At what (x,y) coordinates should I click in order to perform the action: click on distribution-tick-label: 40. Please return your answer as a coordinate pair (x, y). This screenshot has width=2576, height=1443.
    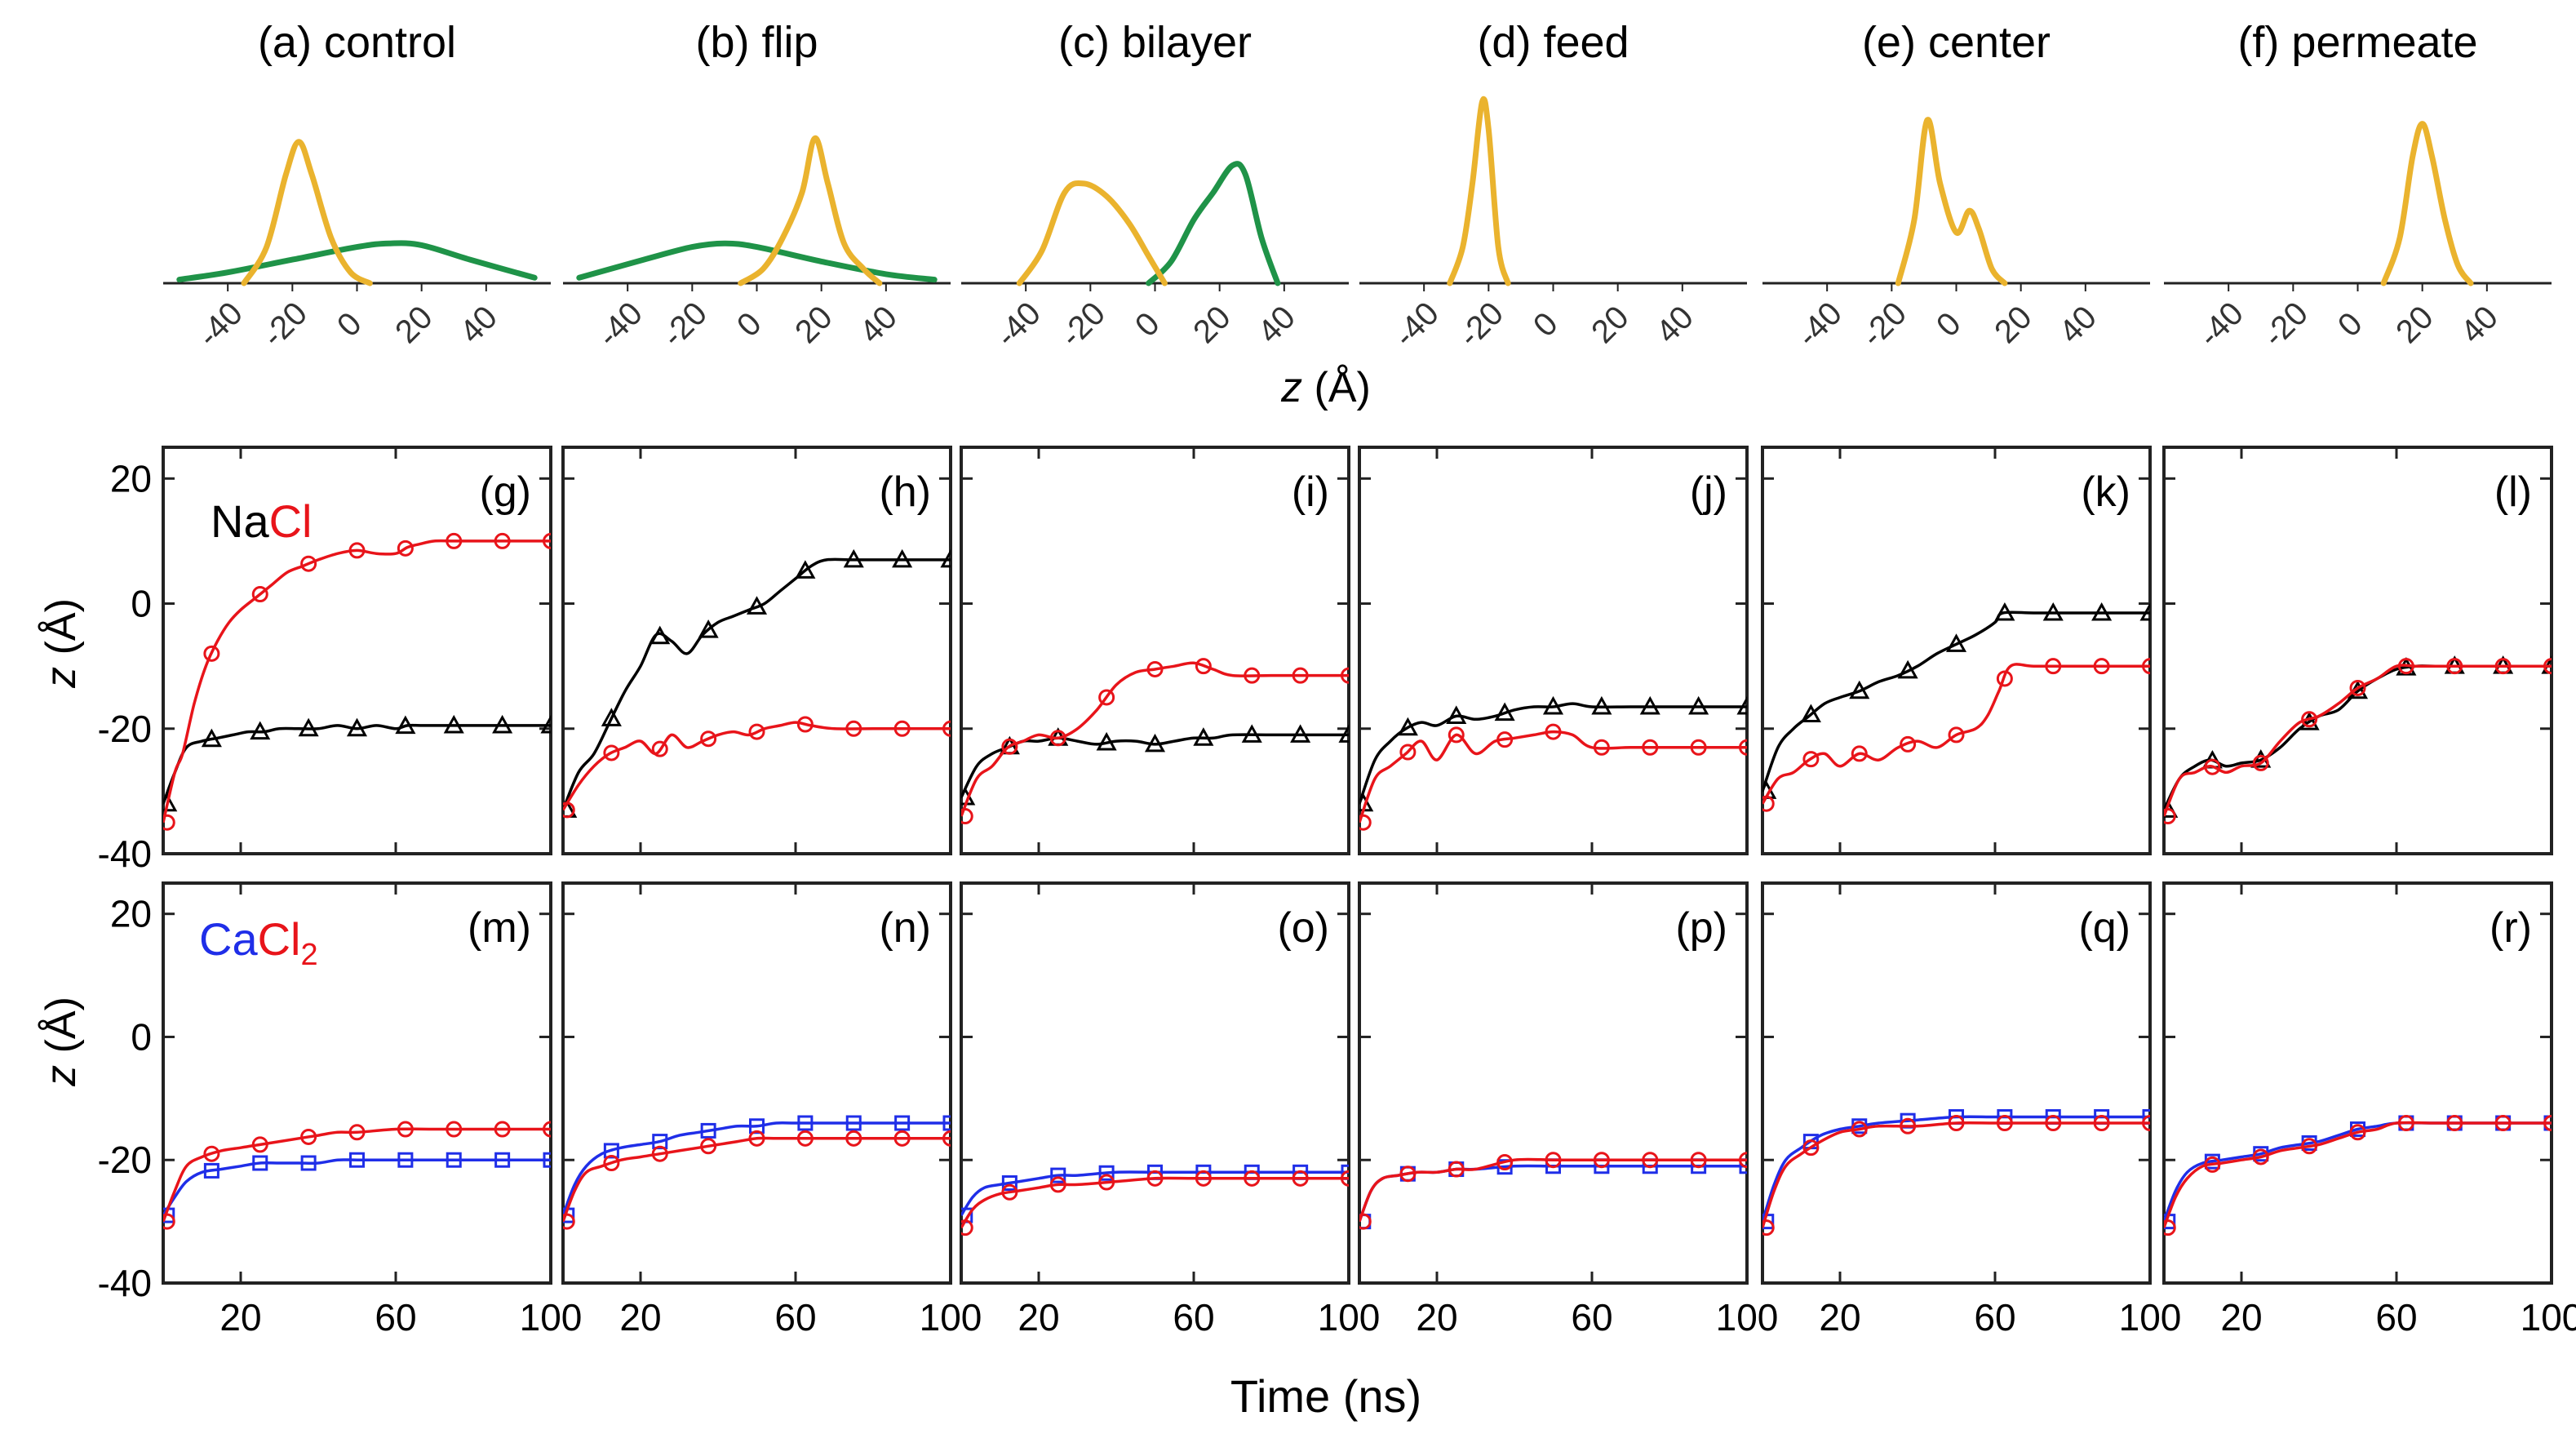
    Looking at the image, I should click on (478, 325).